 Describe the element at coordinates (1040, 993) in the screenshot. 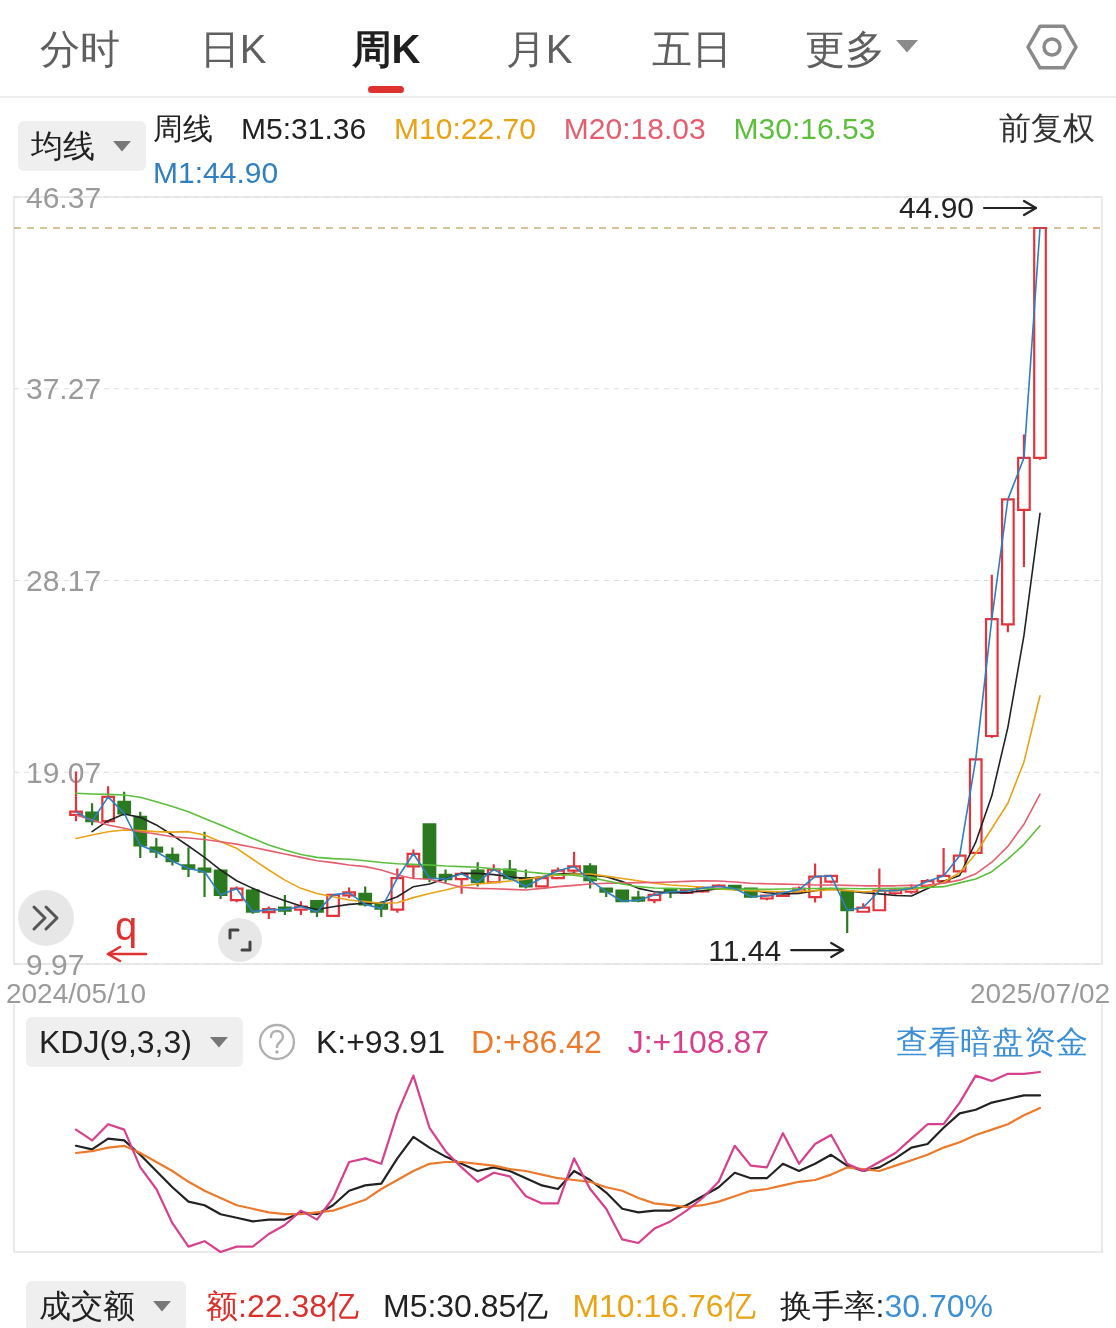

I see `x-tick-label: 2025/07/02` at that location.